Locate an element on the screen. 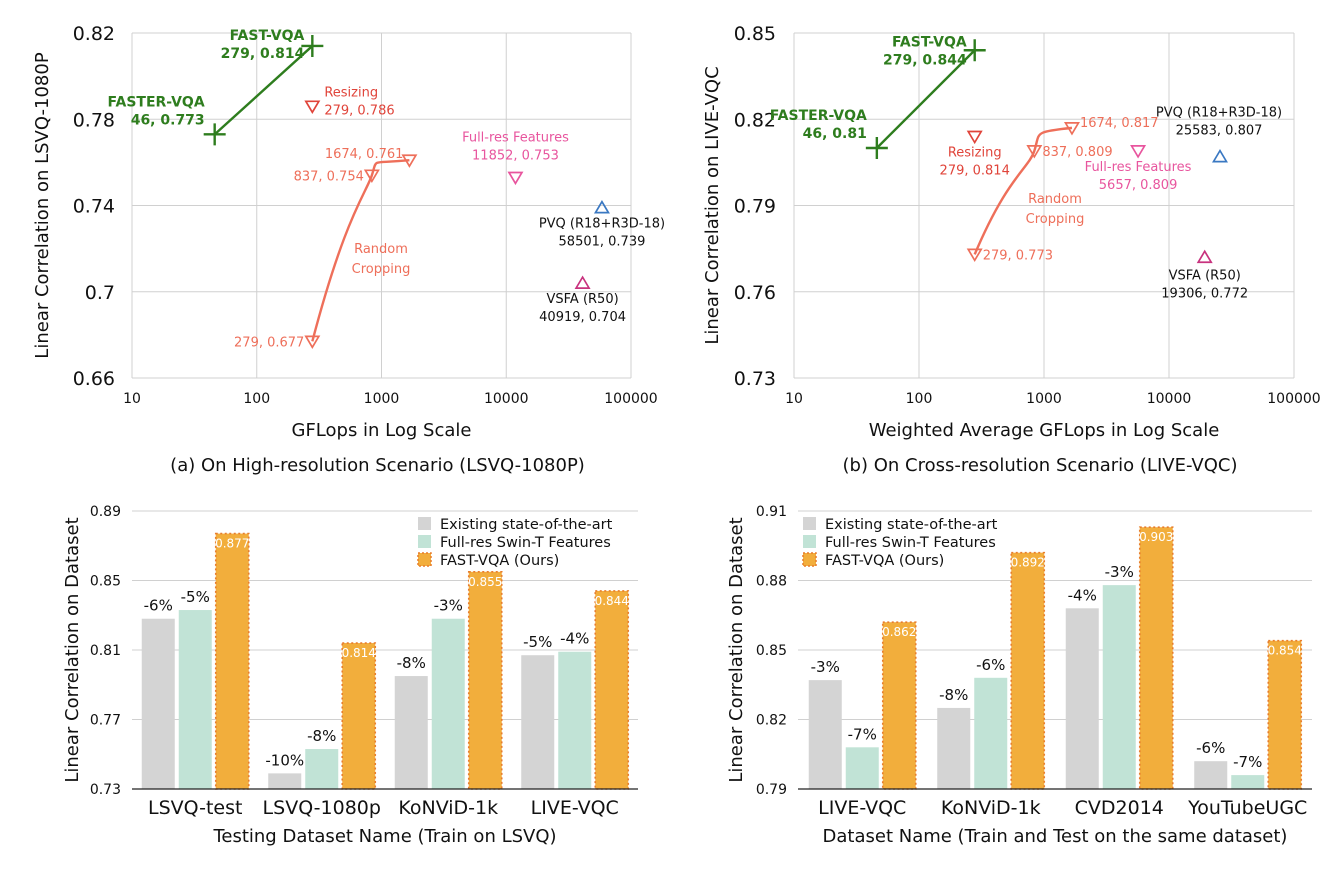 The height and width of the screenshot is (876, 1340). series-full-res-features: Full-res Features 11852, 0.753 is located at coordinates (515, 158).